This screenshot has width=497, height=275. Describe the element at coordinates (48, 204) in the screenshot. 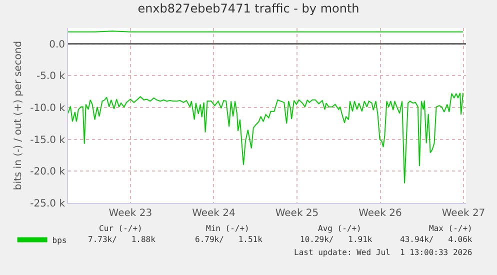

I see `y-tick-label: -25.0 k` at that location.